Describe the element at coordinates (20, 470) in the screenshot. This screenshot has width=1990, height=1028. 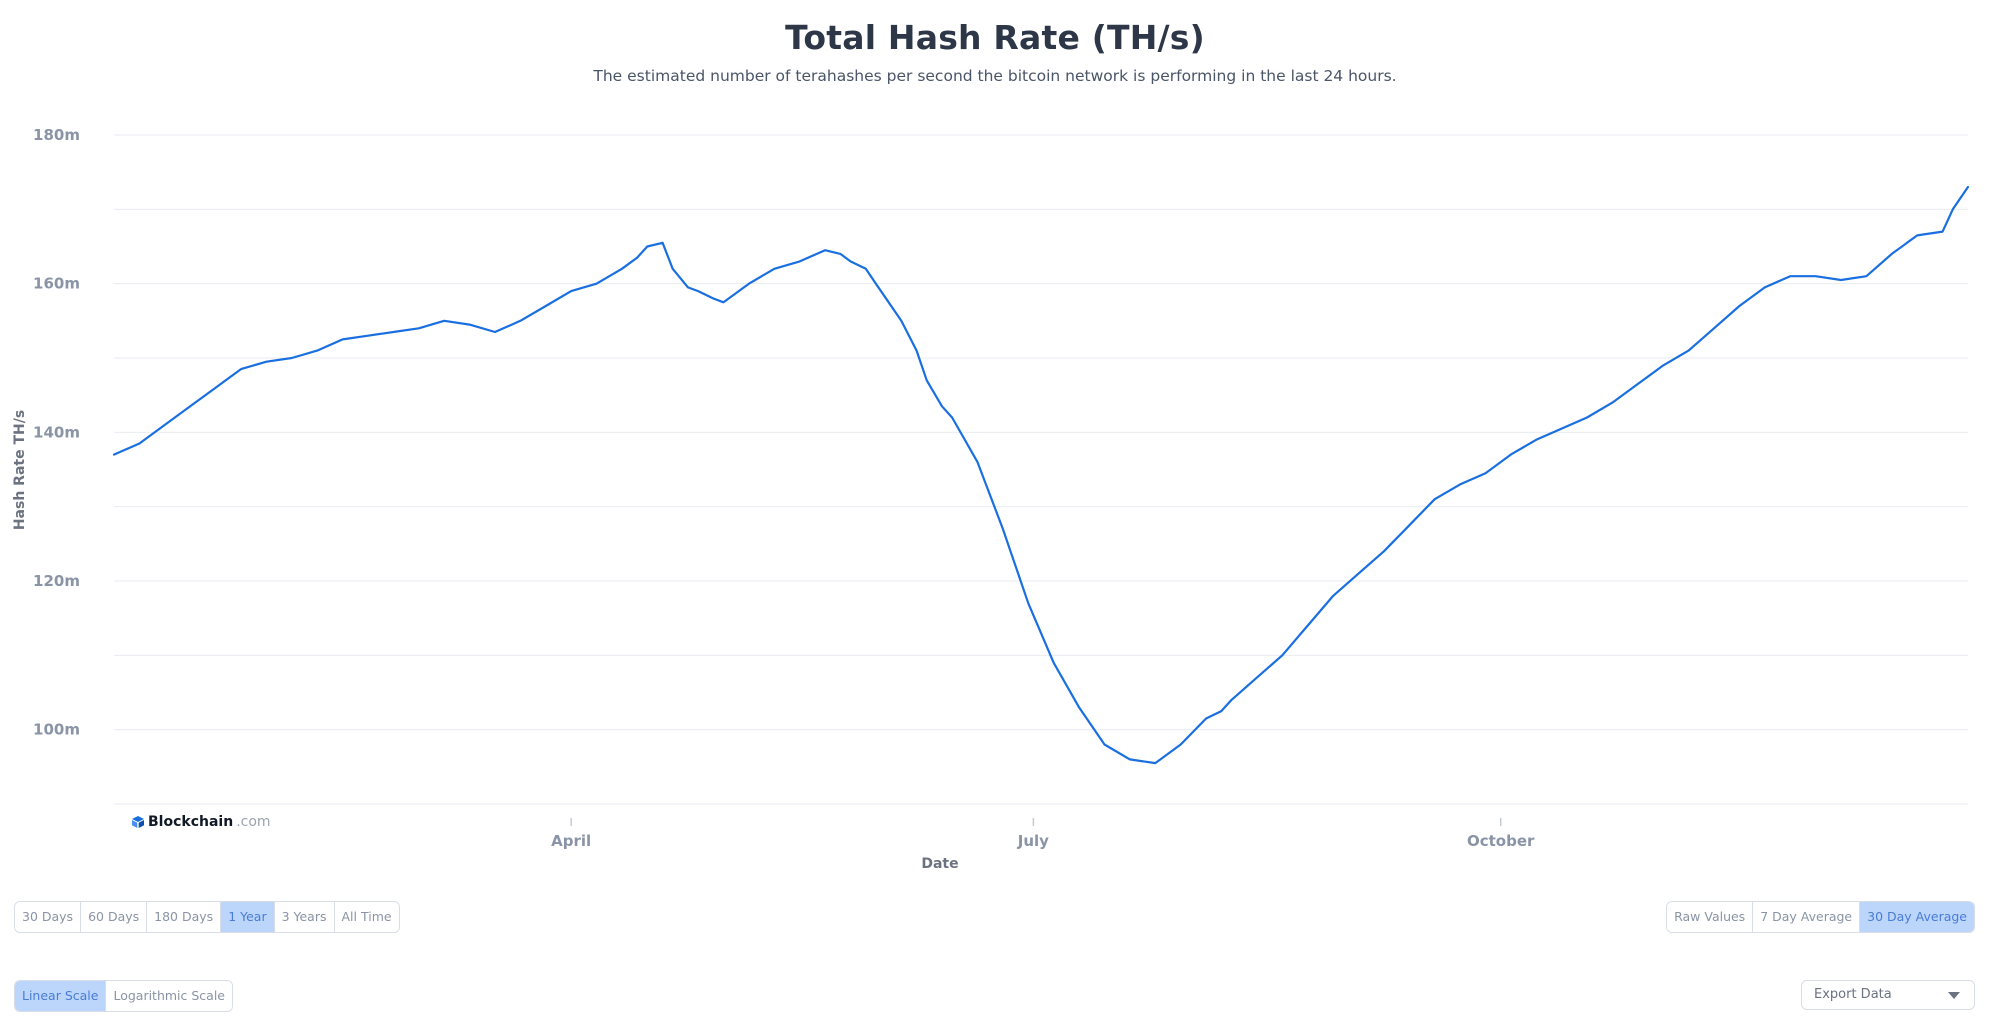
I see `y-axis-title: Hash Rate TH/s` at that location.